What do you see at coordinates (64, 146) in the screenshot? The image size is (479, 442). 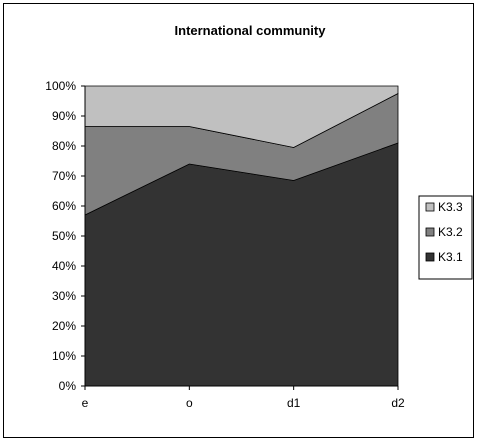 I see `y-tick-label: 80%` at bounding box center [64, 146].